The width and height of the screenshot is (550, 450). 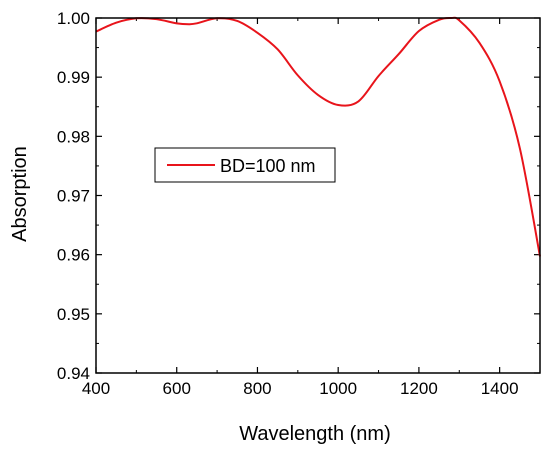 What do you see at coordinates (257, 388) in the screenshot?
I see `x-tick-label: 800` at bounding box center [257, 388].